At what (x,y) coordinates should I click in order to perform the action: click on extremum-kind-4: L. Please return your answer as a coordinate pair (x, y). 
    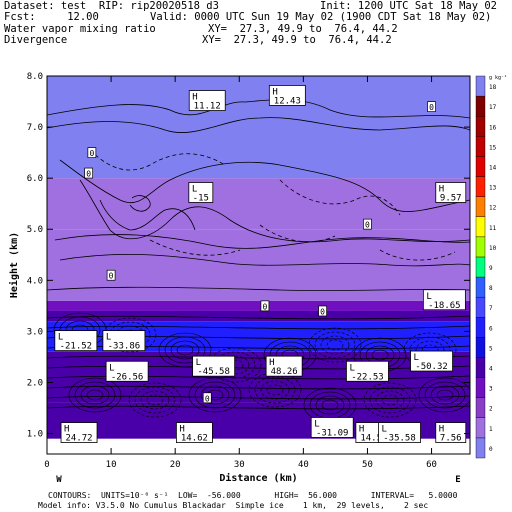
    Looking at the image, I should click on (428, 297).